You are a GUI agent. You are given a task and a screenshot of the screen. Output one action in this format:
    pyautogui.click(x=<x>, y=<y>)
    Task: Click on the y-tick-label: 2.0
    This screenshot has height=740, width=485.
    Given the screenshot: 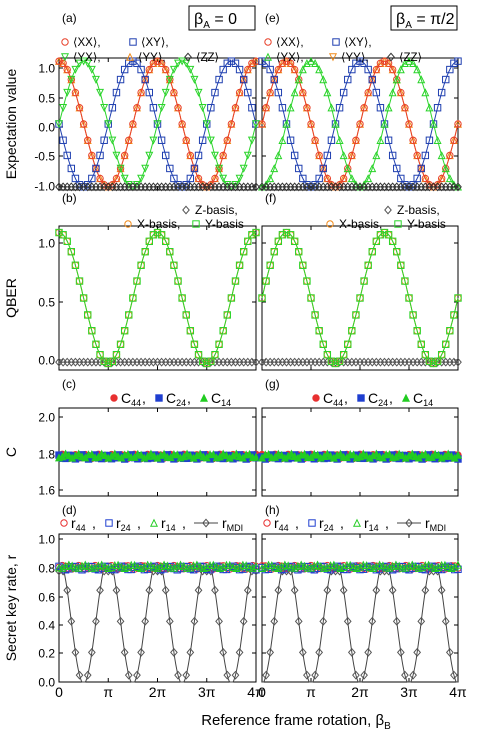 What is the action you would take?
    pyautogui.click(x=46, y=418)
    